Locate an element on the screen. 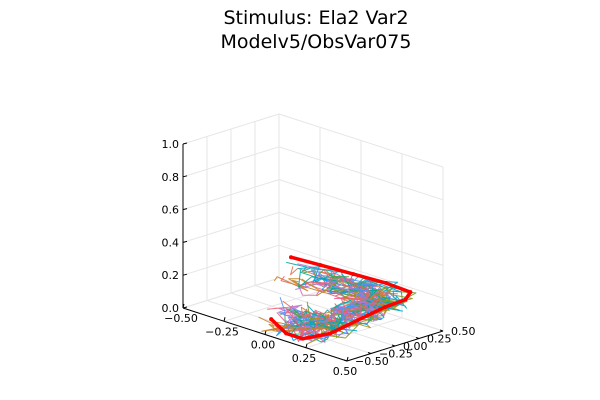 Image resolution: width=600 pixels, height=400 pixels. x-tick-label-4: 0.50 is located at coordinates (345, 371).